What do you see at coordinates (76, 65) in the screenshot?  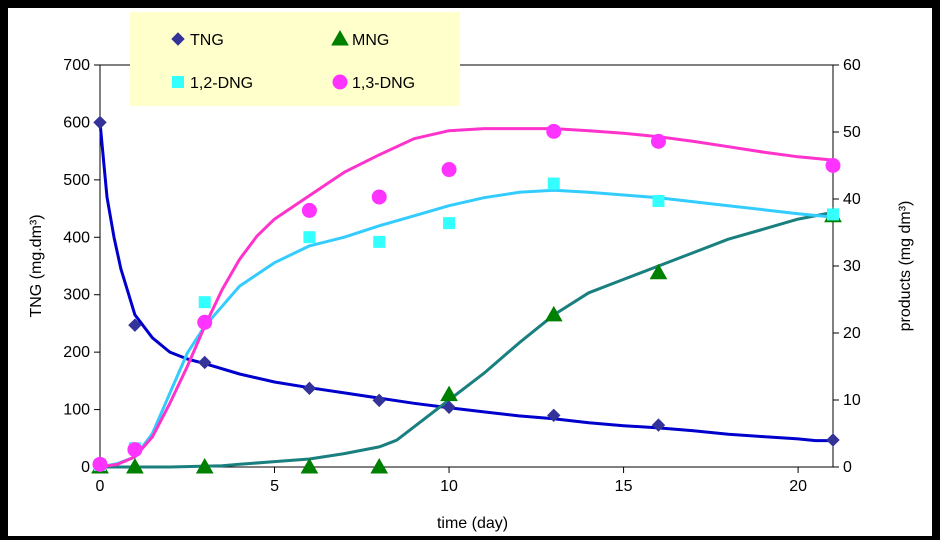 I see `left-tick-label: 700` at bounding box center [76, 65].